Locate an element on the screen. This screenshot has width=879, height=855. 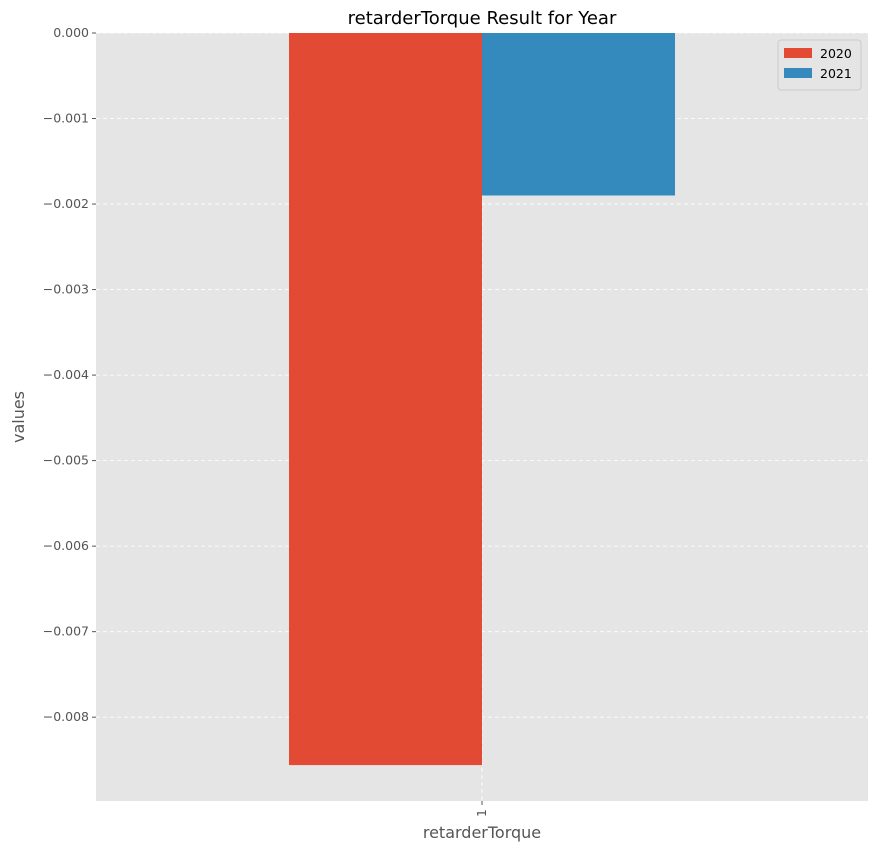
y-tick-label: −0.002 is located at coordinates (66, 203).